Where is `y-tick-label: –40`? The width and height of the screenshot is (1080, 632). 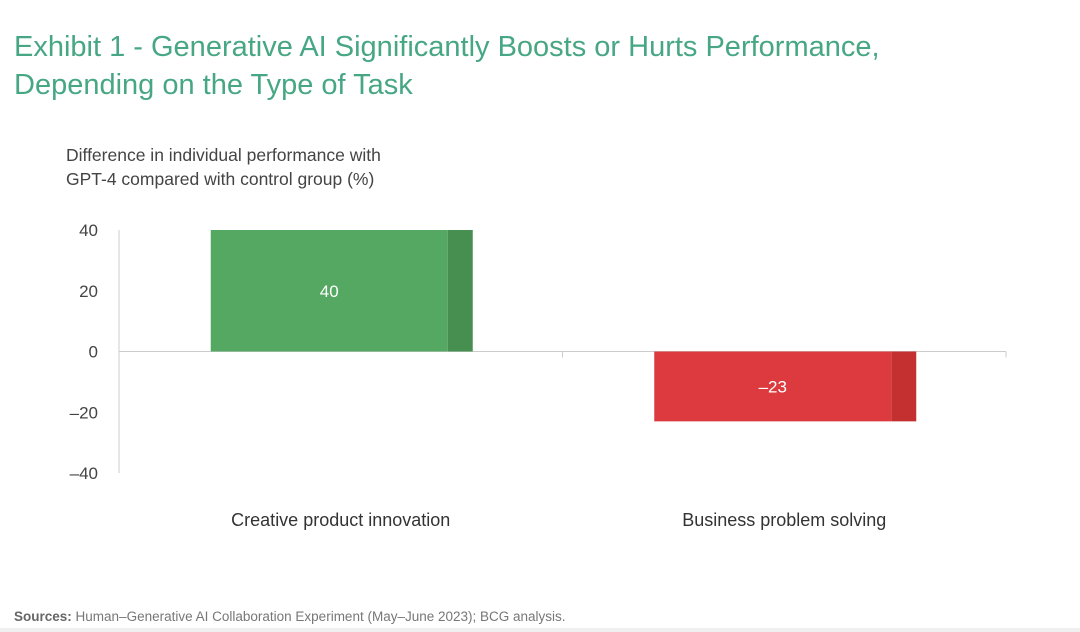 y-tick-label: –40 is located at coordinates (84, 473).